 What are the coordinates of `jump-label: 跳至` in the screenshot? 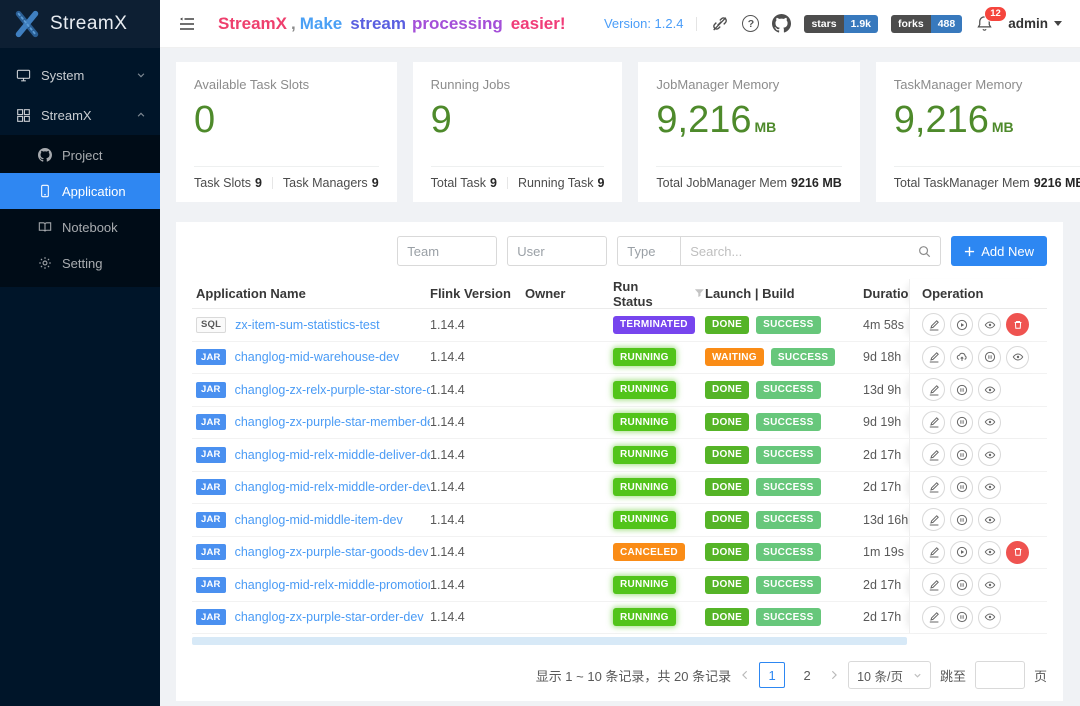 It's located at (952, 676).